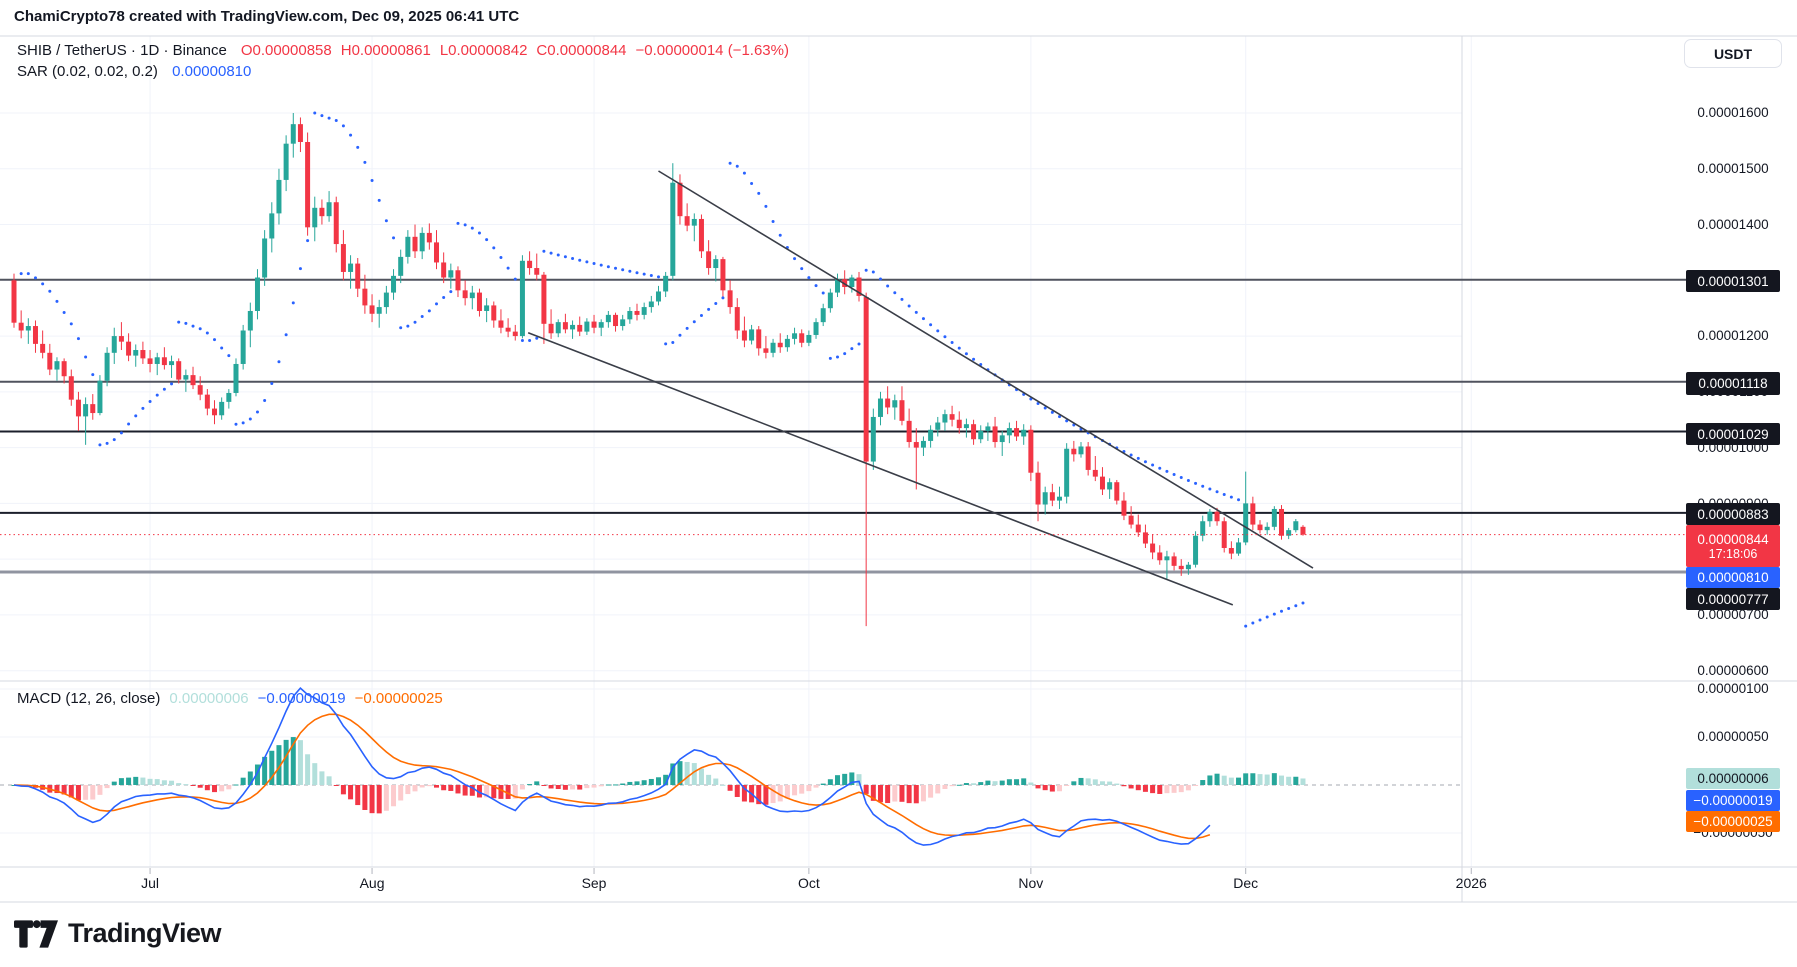 The image size is (1797, 967). What do you see at coordinates (1471, 883) in the screenshot?
I see `time-axis-label: 2026` at bounding box center [1471, 883].